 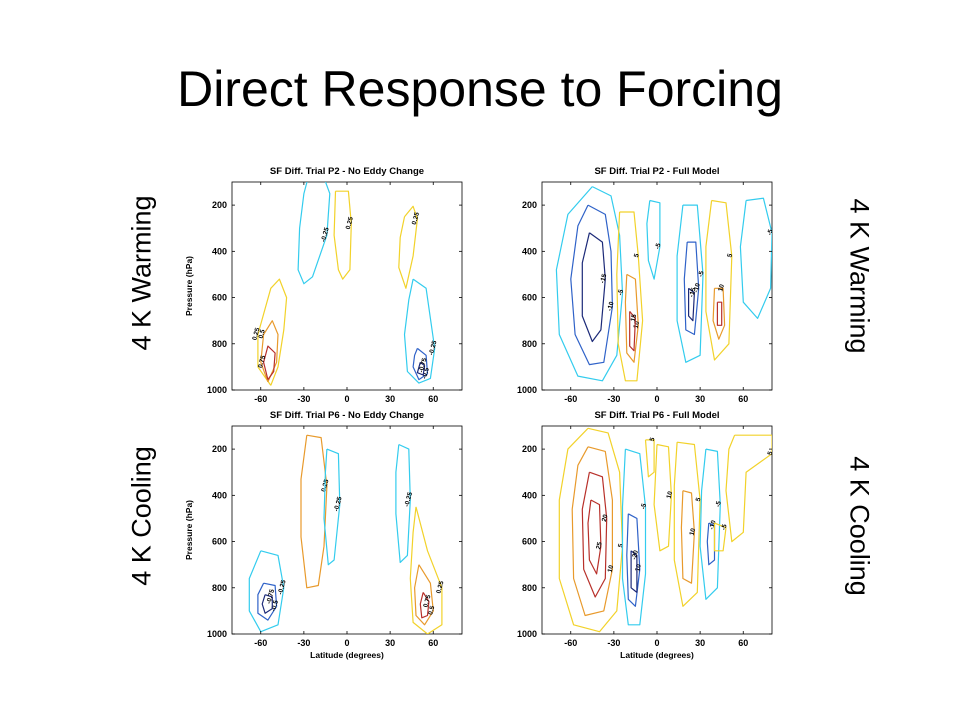 What do you see at coordinates (605, 517) in the screenshot?
I see `contour-label: 20` at bounding box center [605, 517].